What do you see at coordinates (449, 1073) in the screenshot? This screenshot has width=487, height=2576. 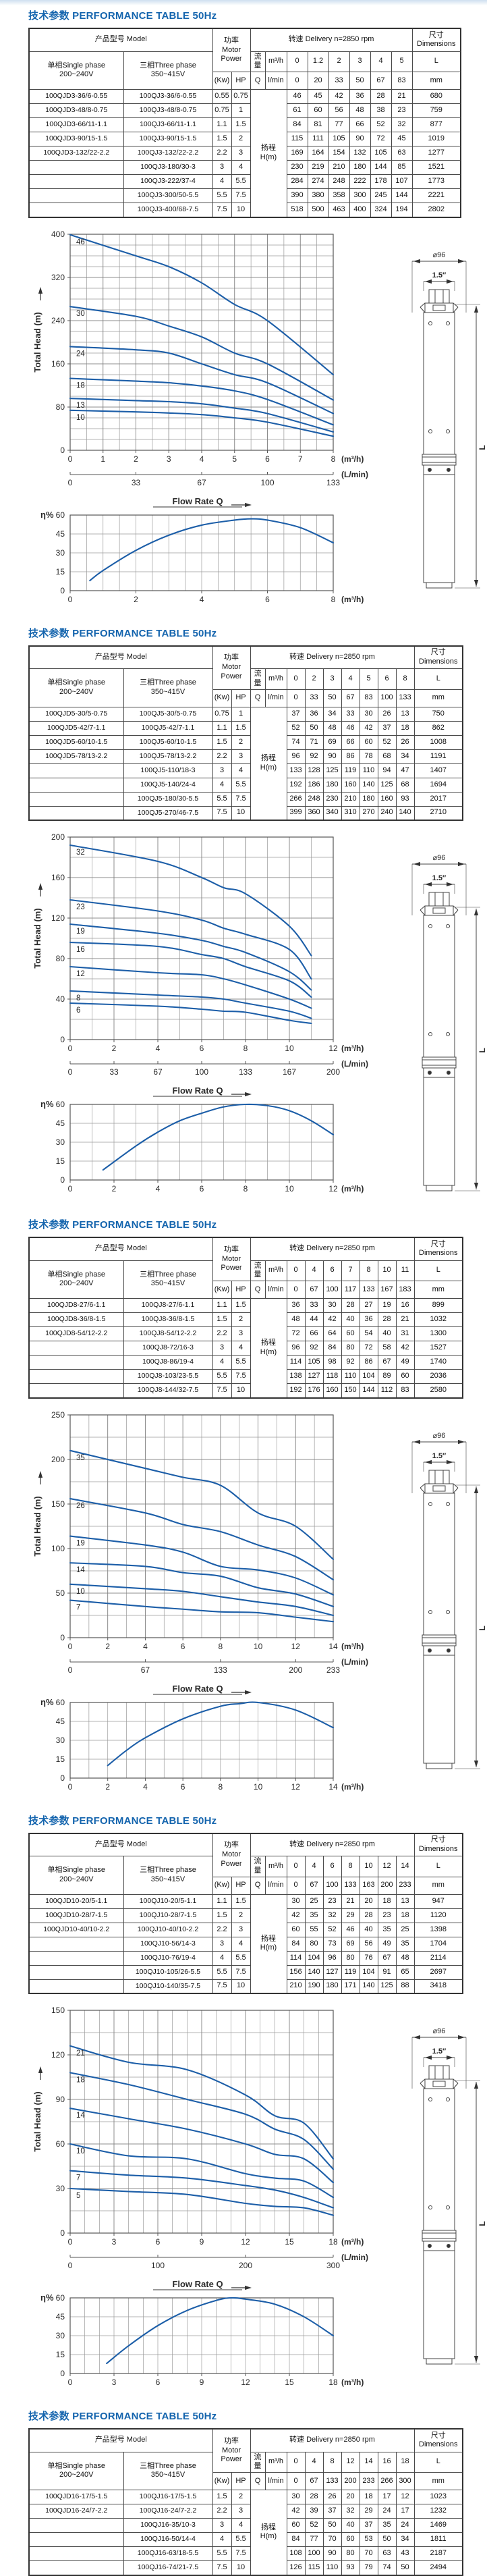 I see `rivet-icon` at bounding box center [449, 1073].